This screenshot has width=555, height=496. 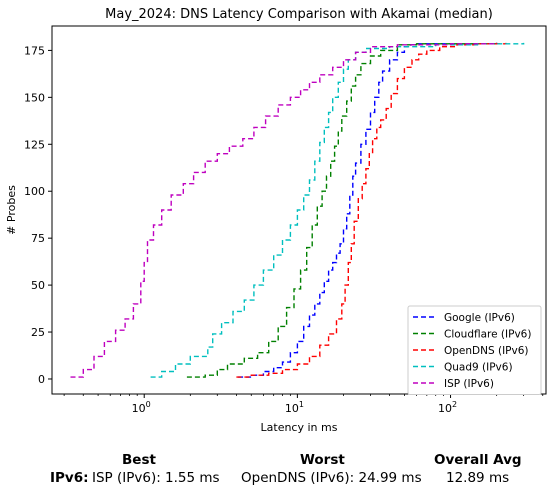 I want to click on y-axis-label: # Probes, so click(x=11, y=210).